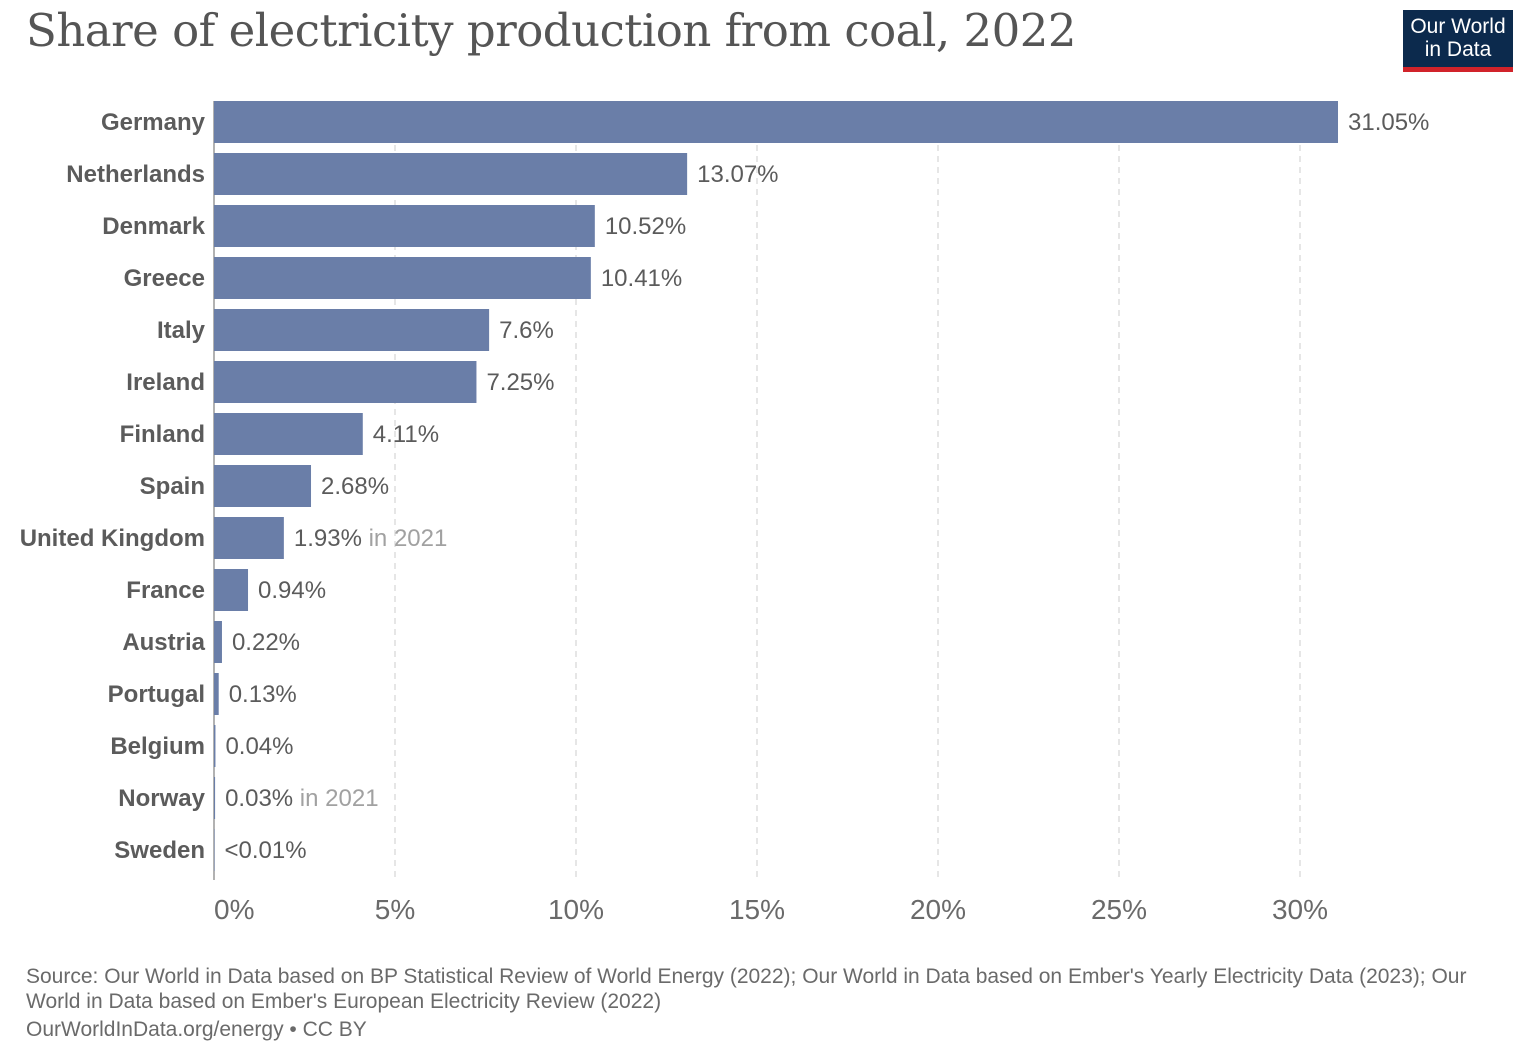  I want to click on owid-logo: Our World in Data, so click(1458, 41).